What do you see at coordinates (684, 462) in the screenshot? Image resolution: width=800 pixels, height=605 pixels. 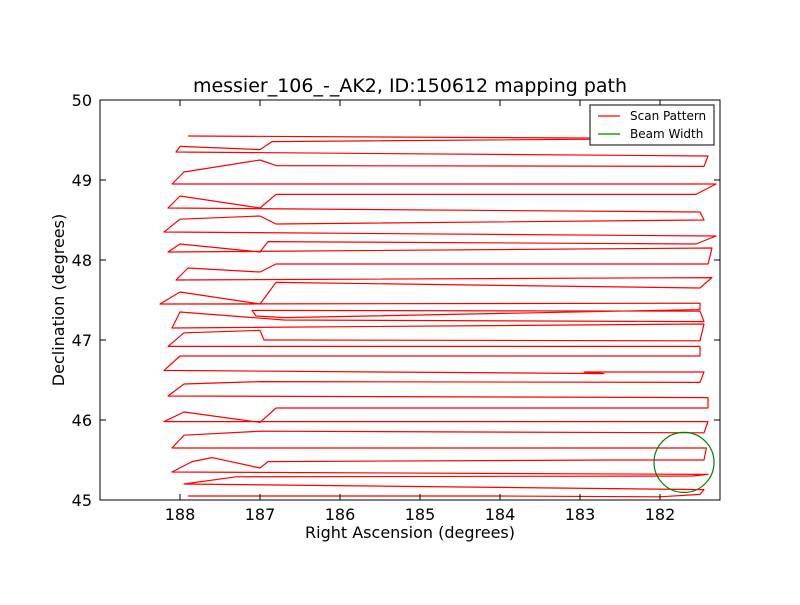 I see `beam-width-circle` at bounding box center [684, 462].